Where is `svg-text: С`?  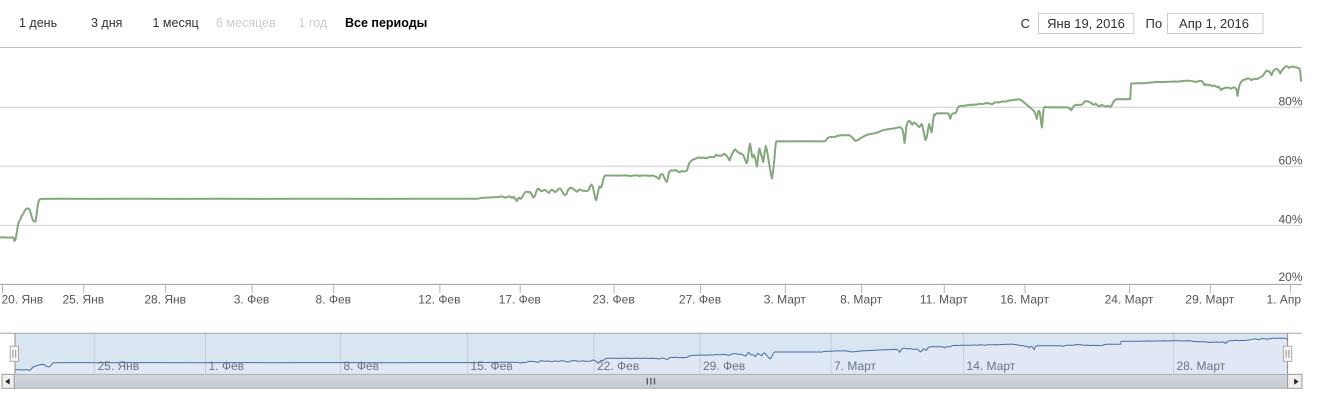 svg-text: С is located at coordinates (1025, 23).